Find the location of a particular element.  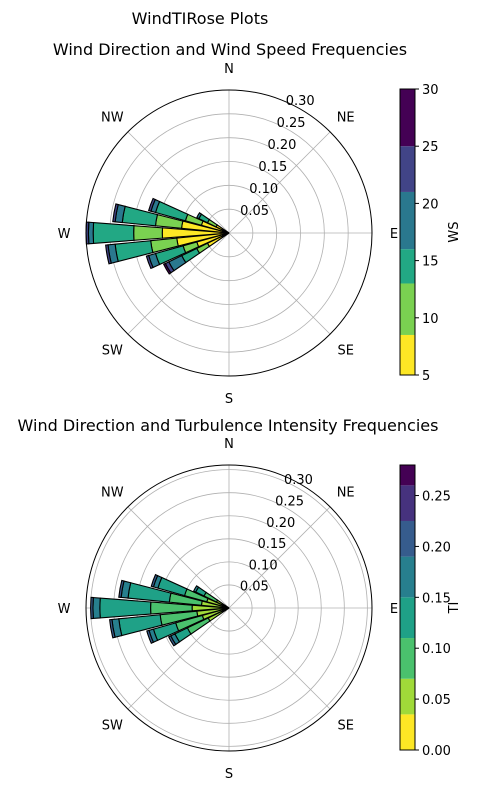

colorbar-tick-label: 15 is located at coordinates (430, 262).